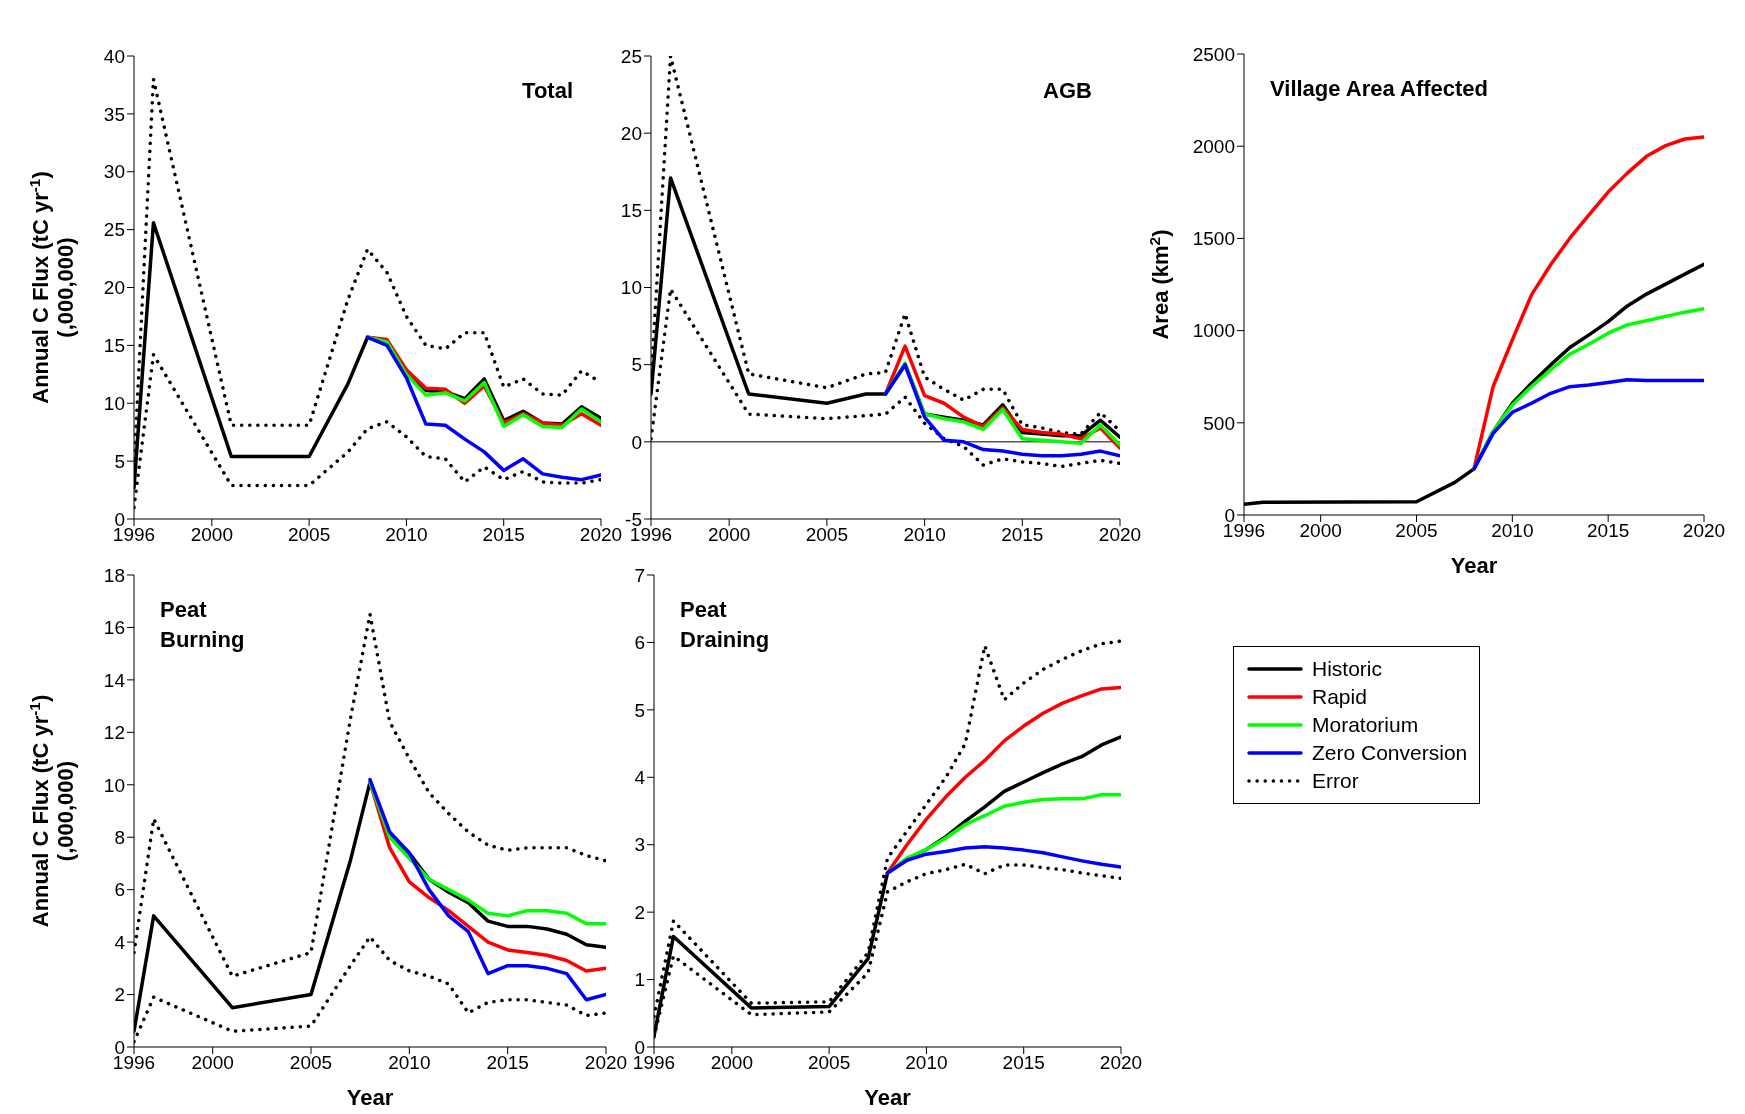 The height and width of the screenshot is (1114, 1745). What do you see at coordinates (1347, 669) in the screenshot?
I see `legend-label: Historic` at bounding box center [1347, 669].